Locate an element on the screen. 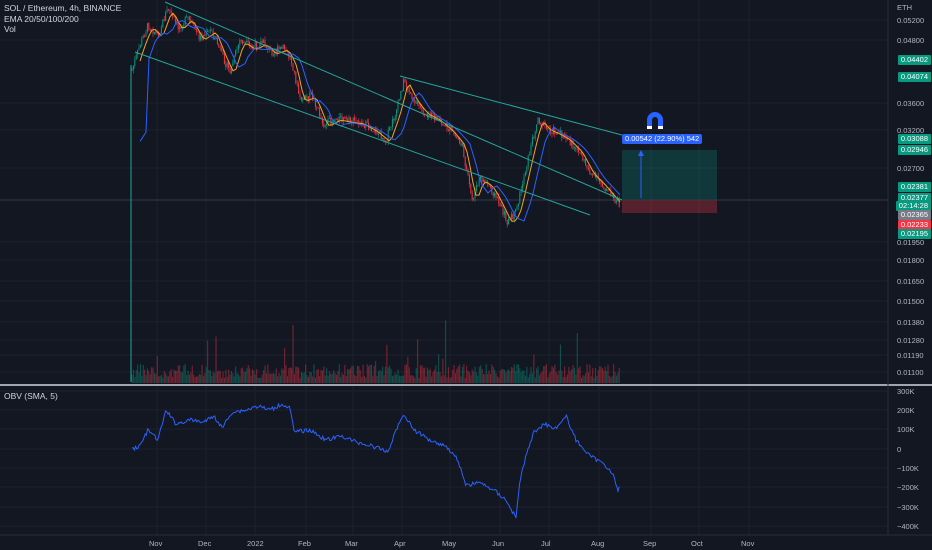 The height and width of the screenshot is (550, 932). obv-axis-label: −100K is located at coordinates (908, 468).